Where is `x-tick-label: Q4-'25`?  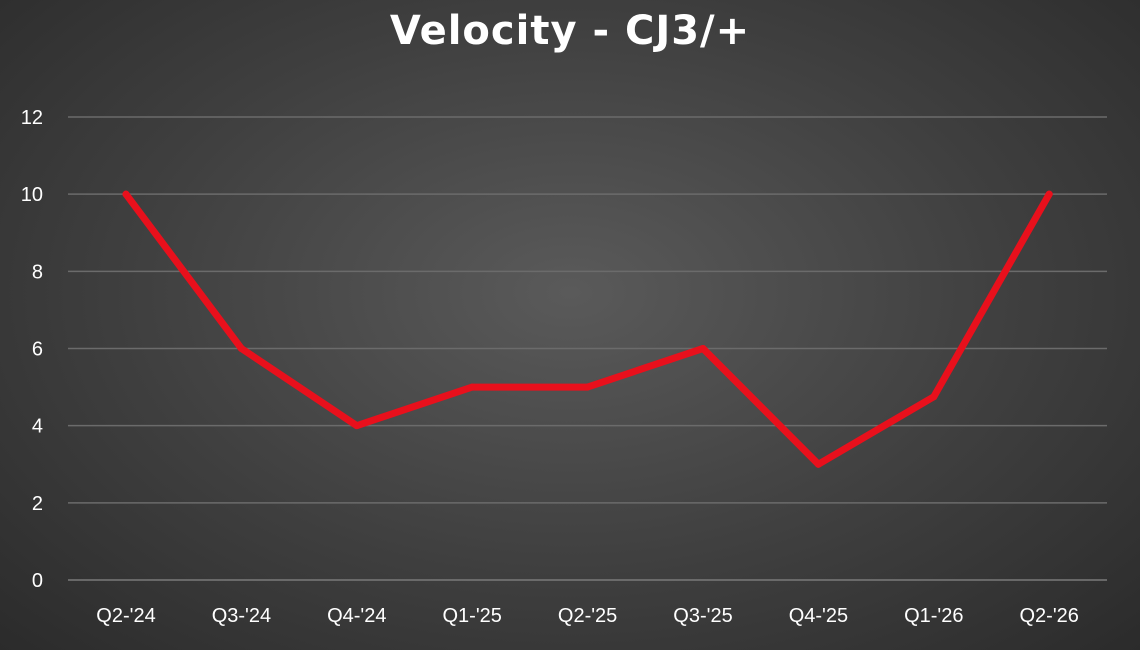
x-tick-label: Q4-'25 is located at coordinates (818, 616).